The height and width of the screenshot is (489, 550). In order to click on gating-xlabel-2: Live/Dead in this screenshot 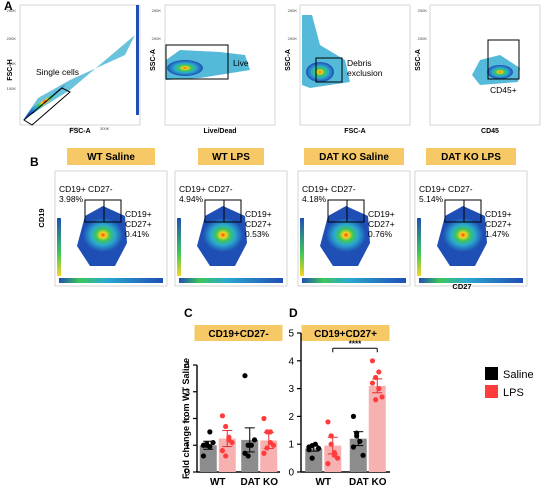, I will do `click(219, 131)`.